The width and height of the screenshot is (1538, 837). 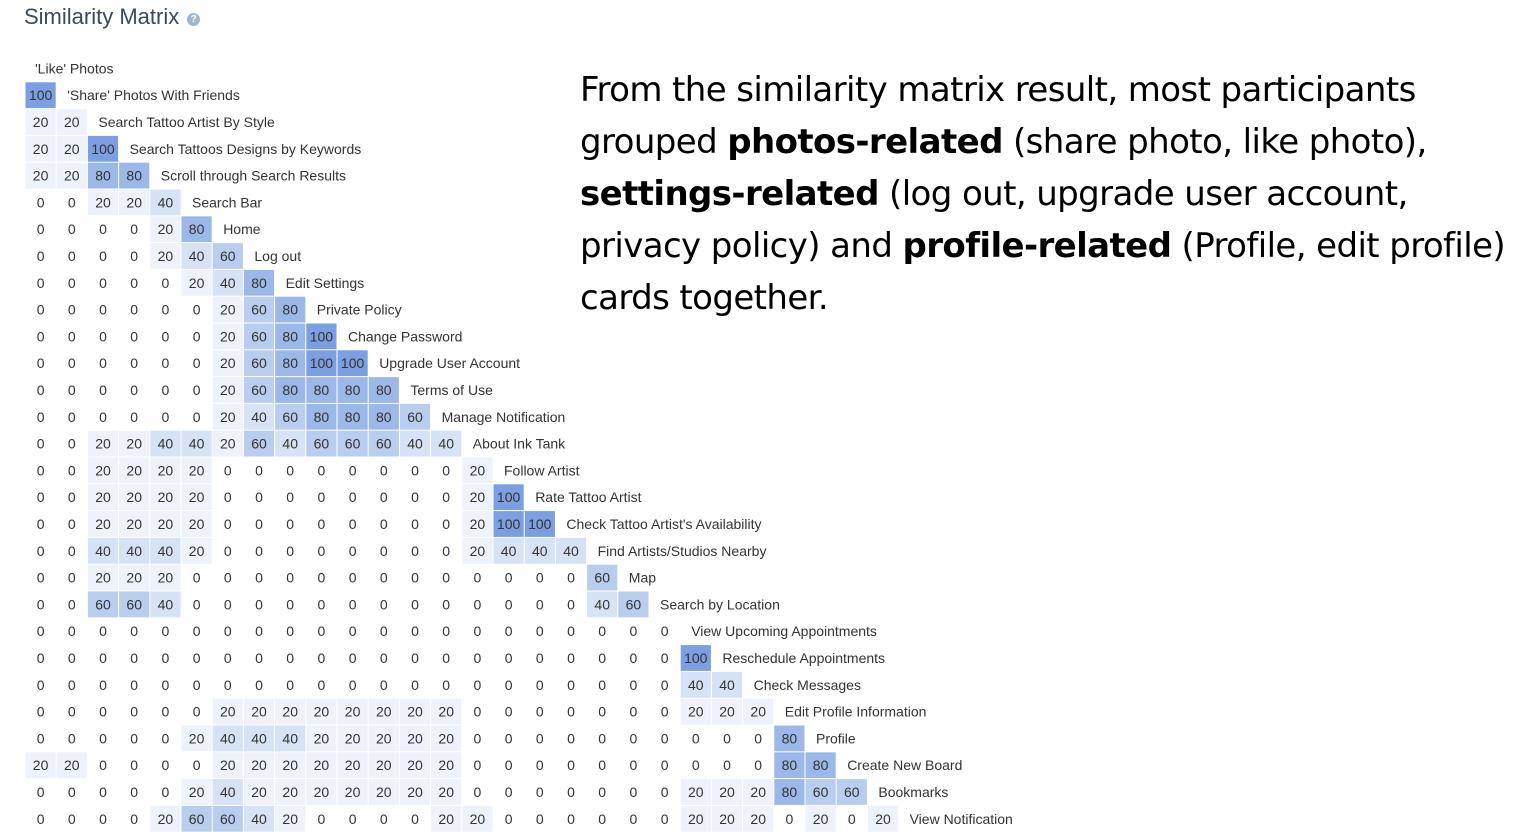 I want to click on question-circle-icon: ?, so click(x=194, y=19).